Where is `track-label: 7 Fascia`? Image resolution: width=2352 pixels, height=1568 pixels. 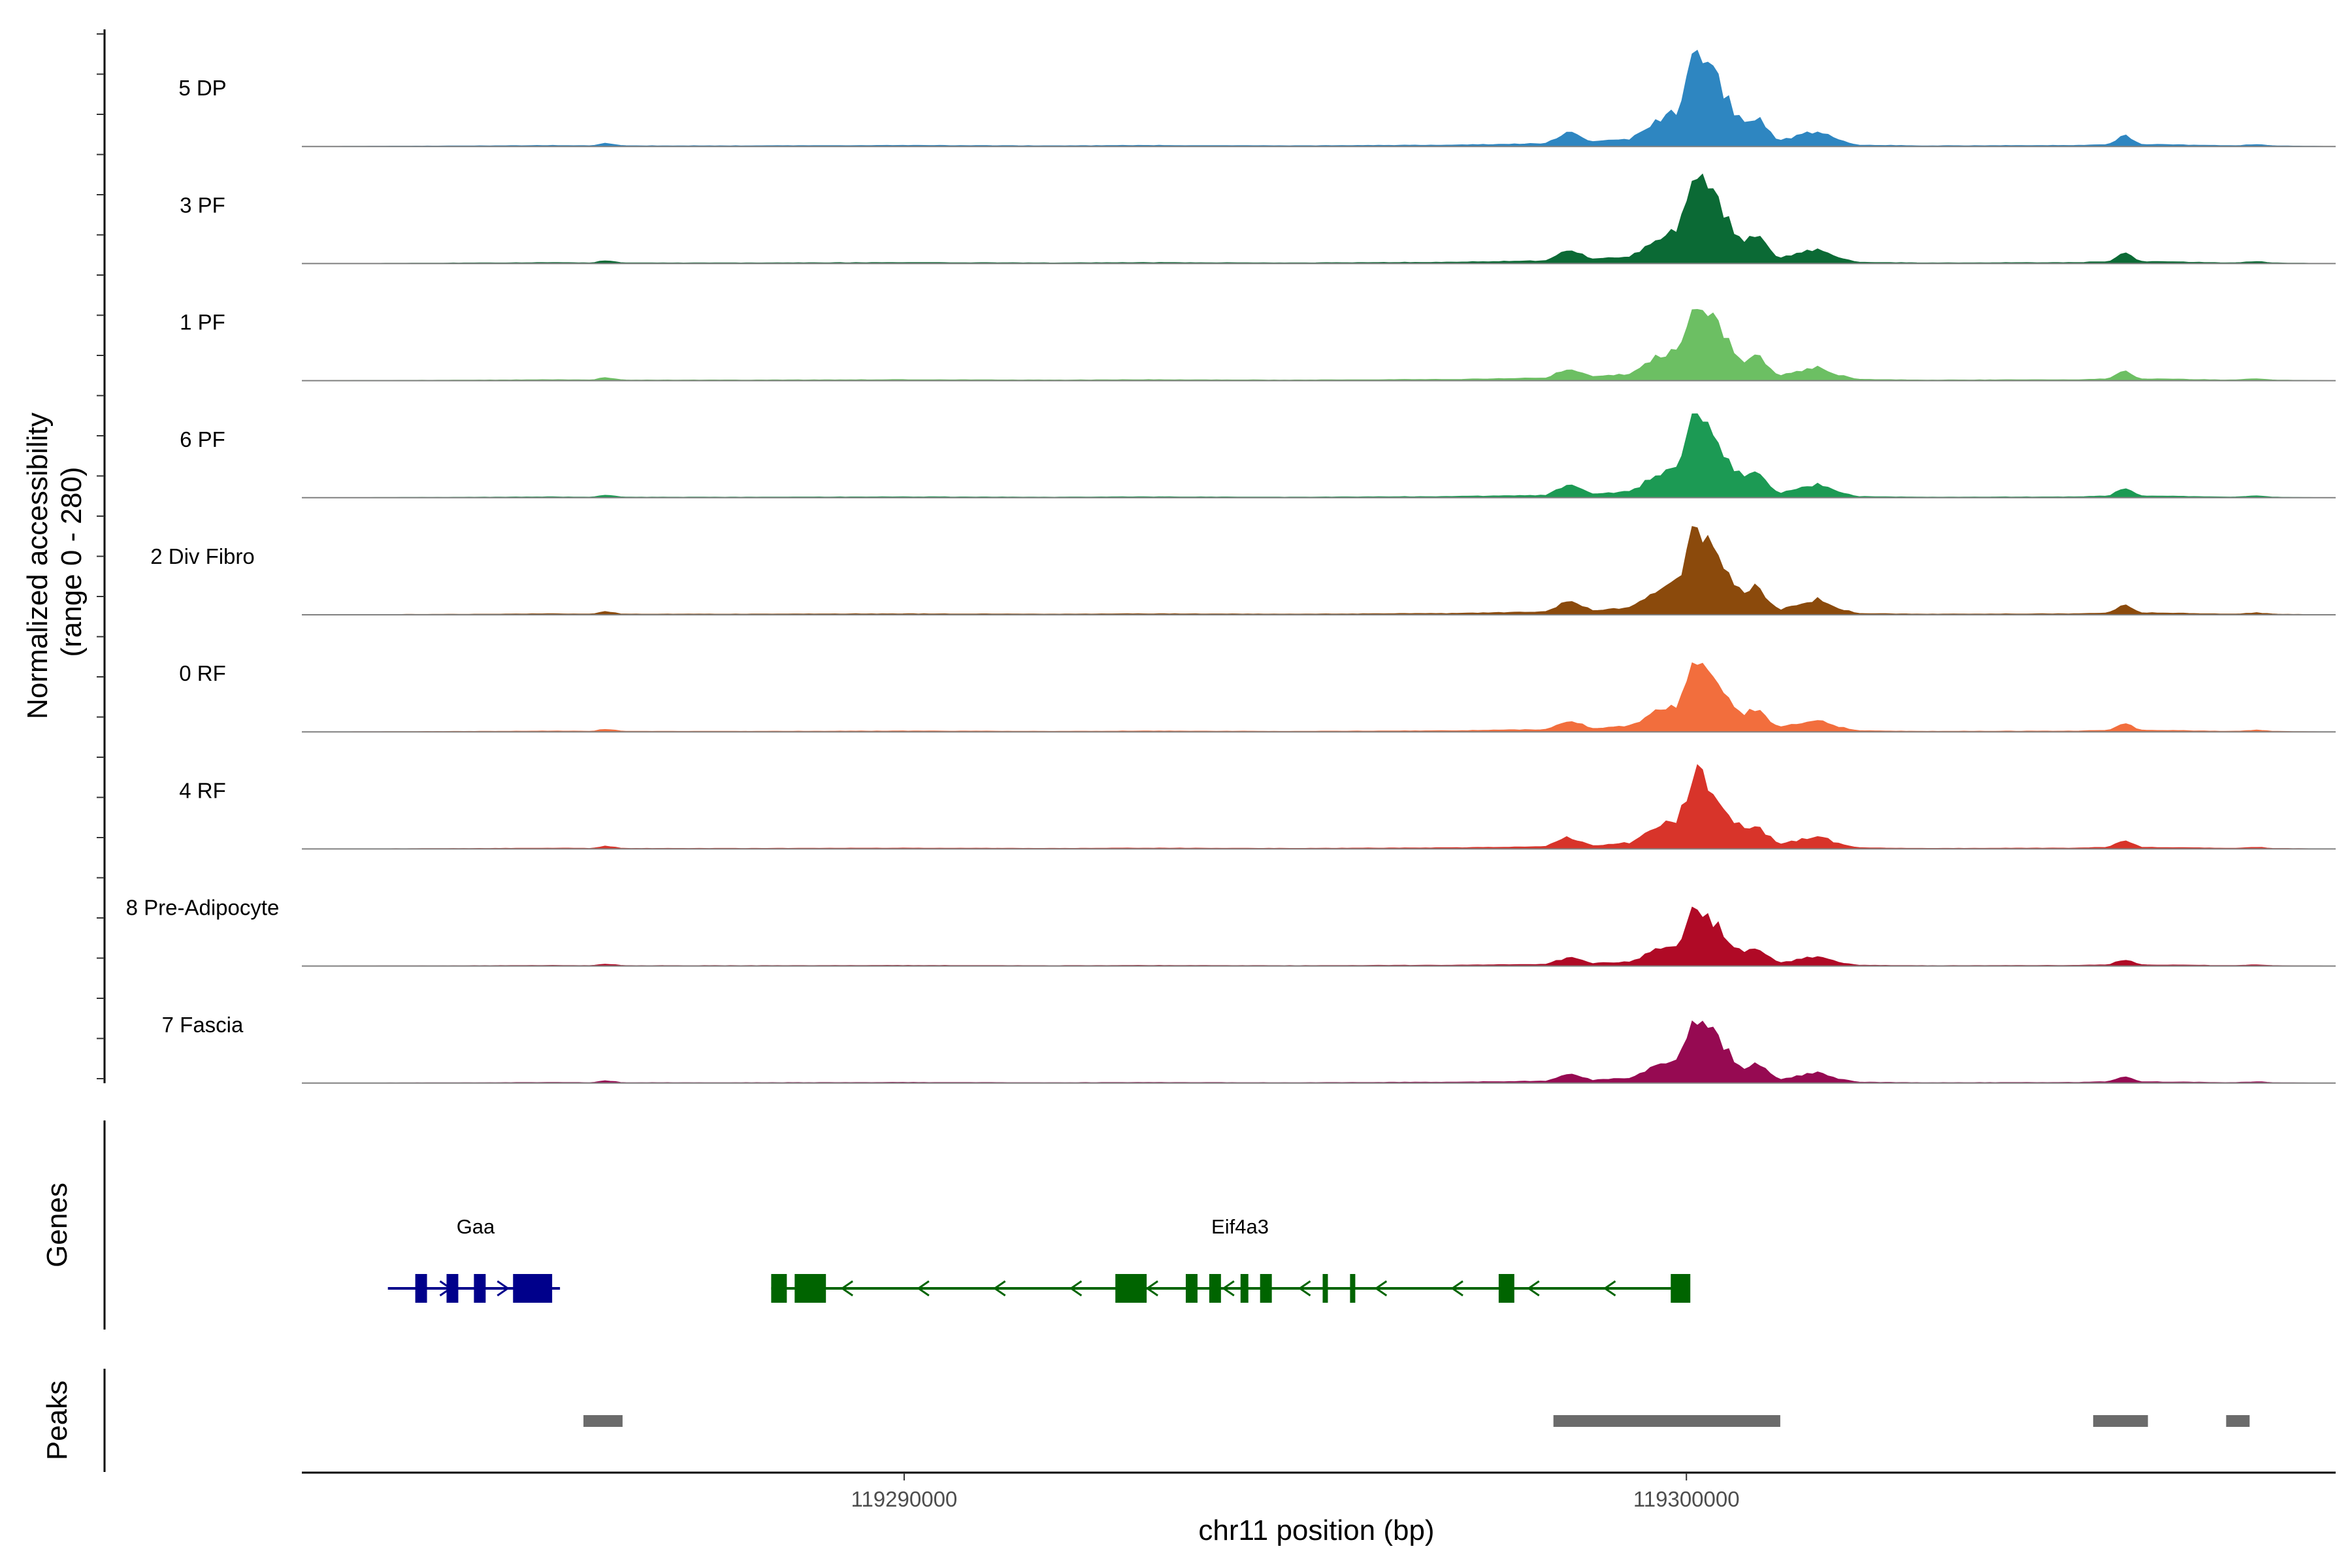
track-label: 7 Fascia is located at coordinates (203, 1025).